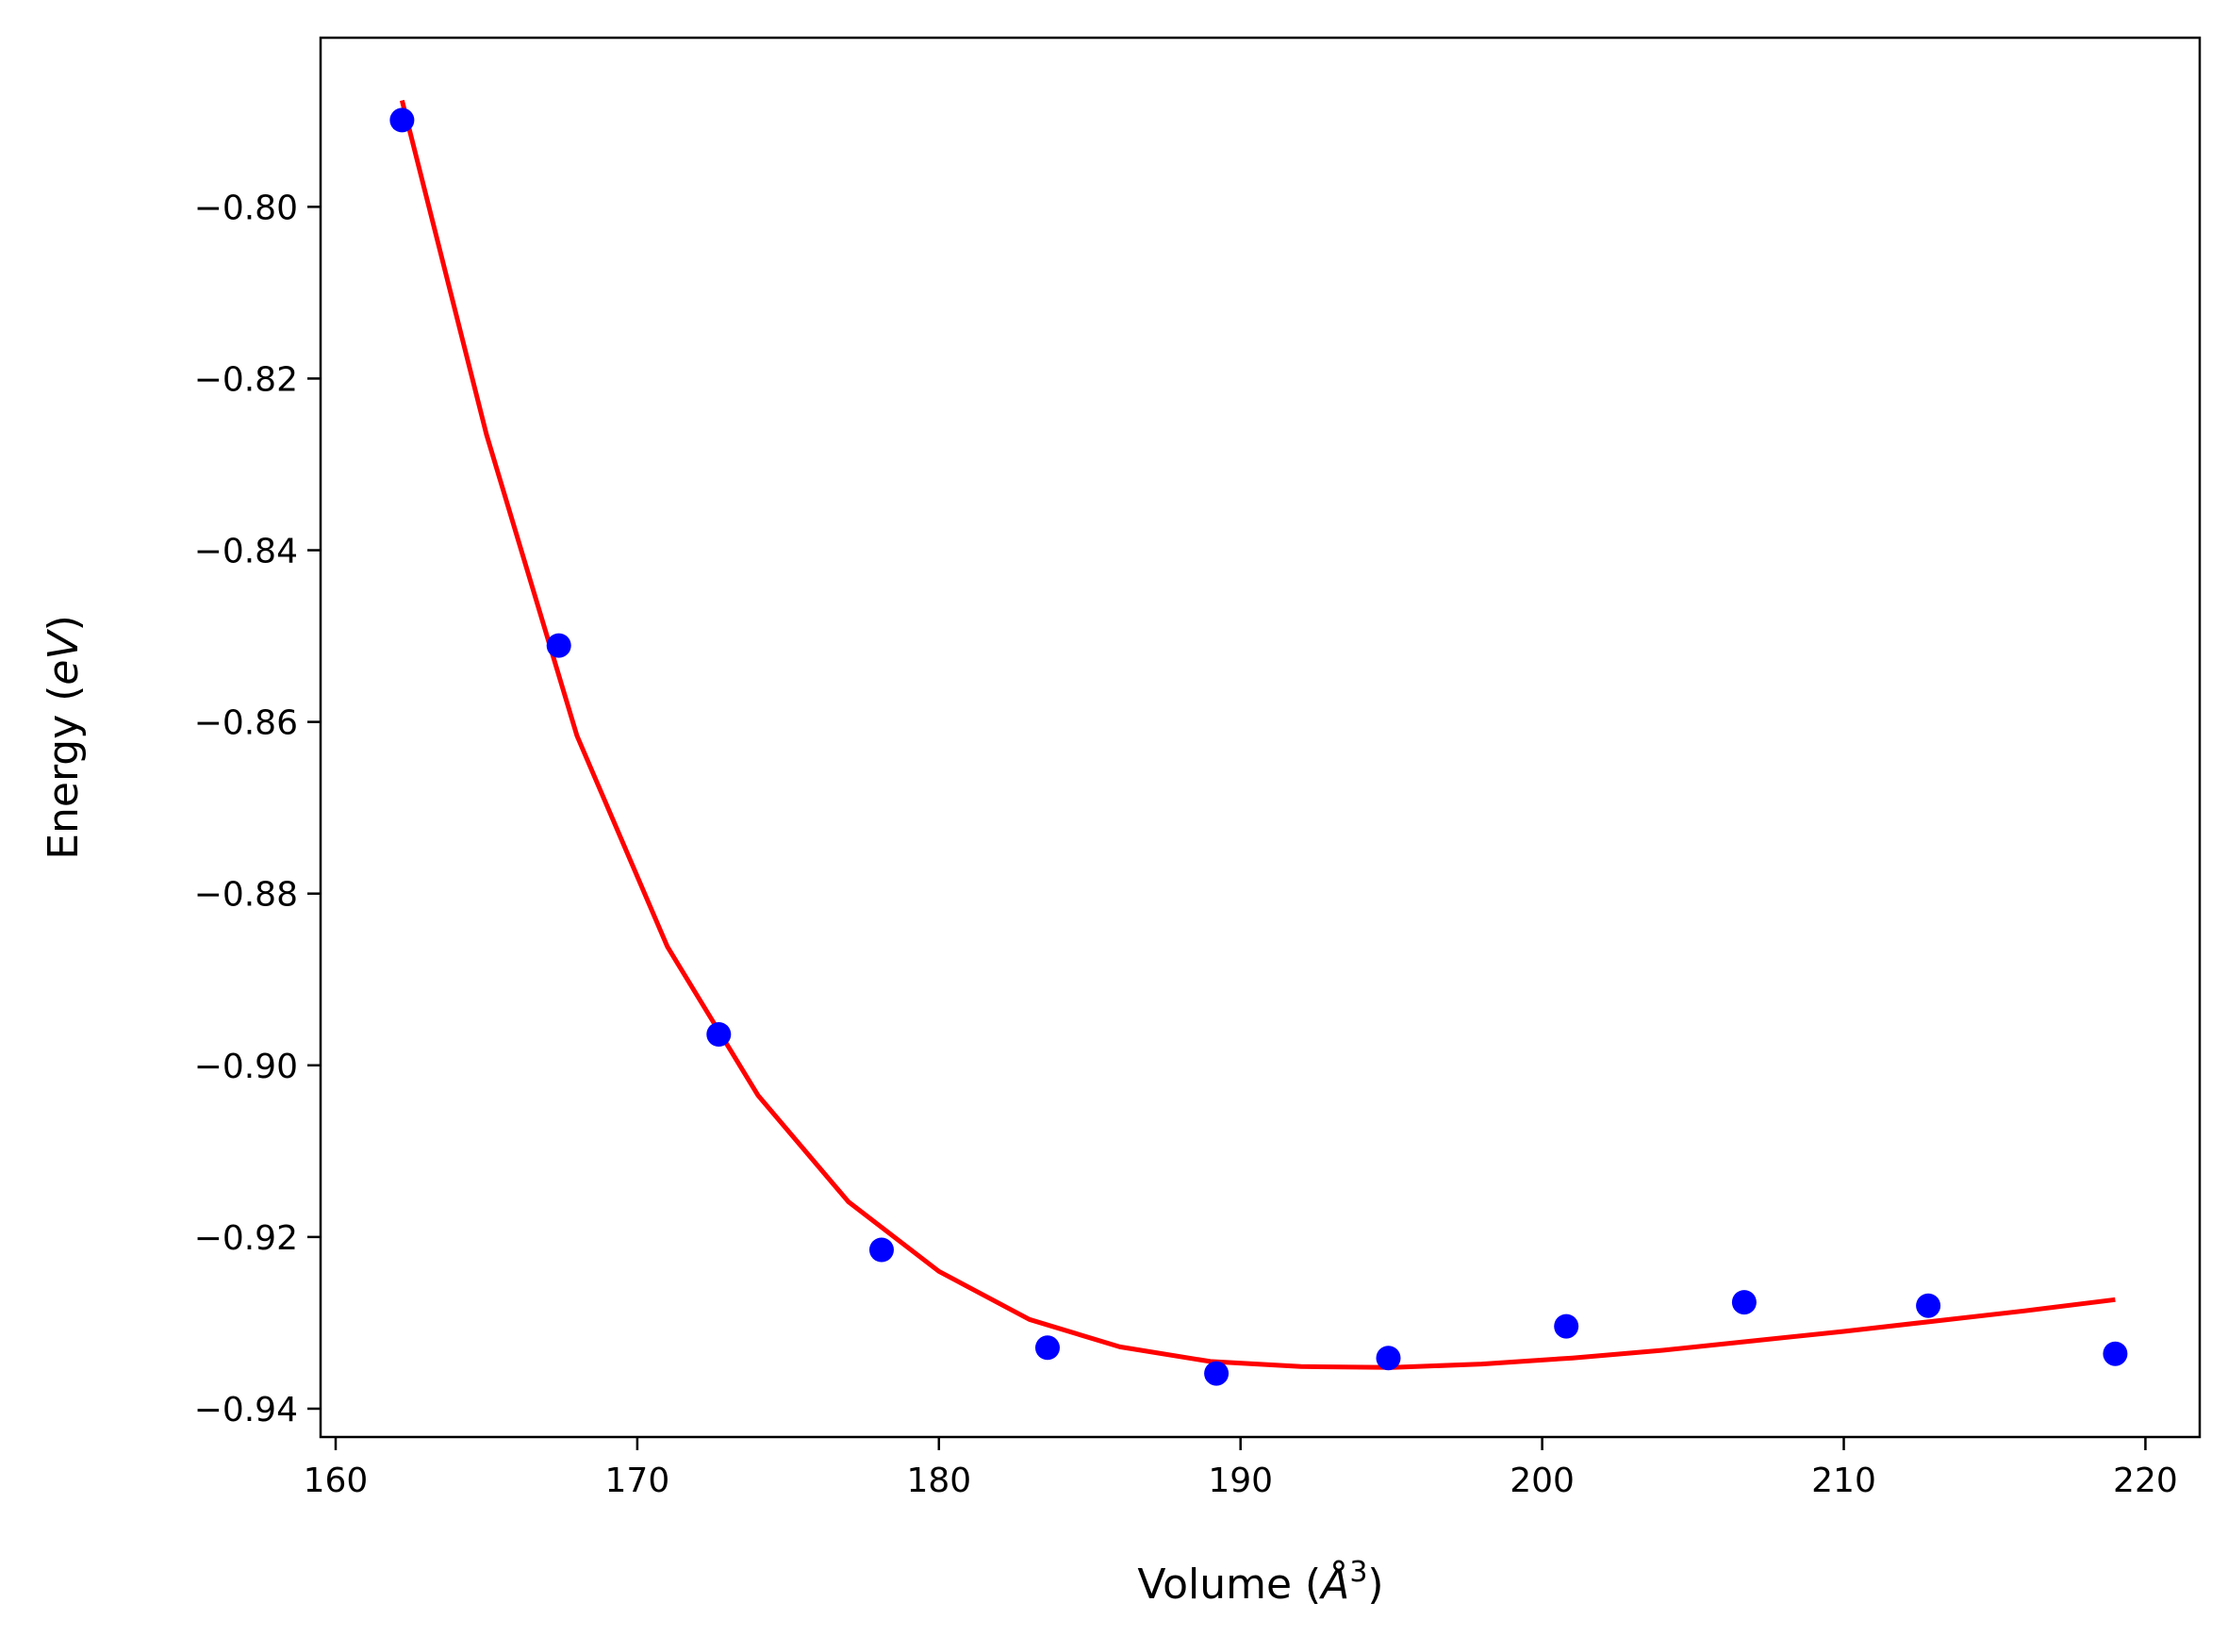 The height and width of the screenshot is (1652, 2228). I want to click on x-axis-label-unit: Å, so click(1333, 1584).